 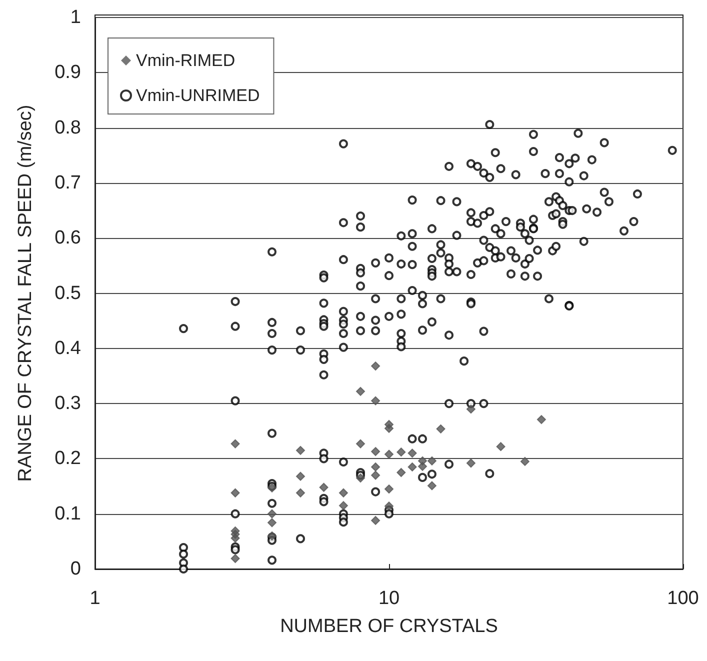 I want to click on x-axis-title: NUMBER OF CRYSTALS, so click(x=389, y=626).